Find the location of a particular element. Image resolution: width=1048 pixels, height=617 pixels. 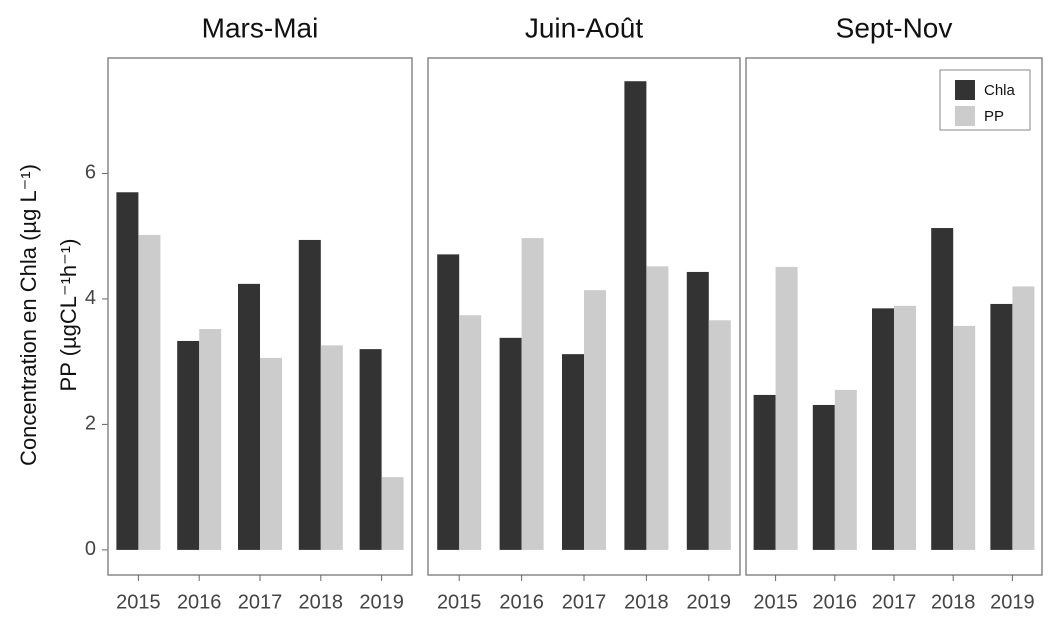

legend-label: Chla is located at coordinates (1000, 90).